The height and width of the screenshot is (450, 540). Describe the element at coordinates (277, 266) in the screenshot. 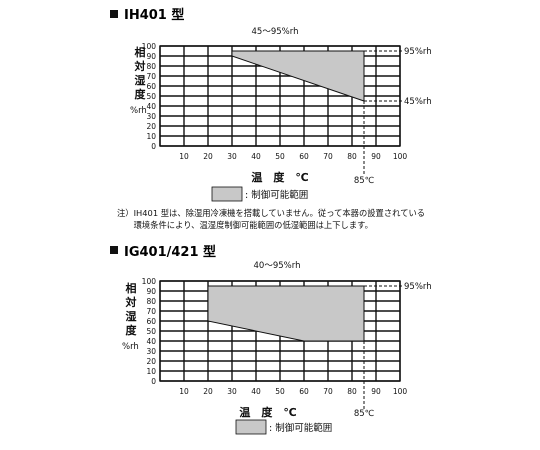

I see `range-label: 40～95%rh` at that location.